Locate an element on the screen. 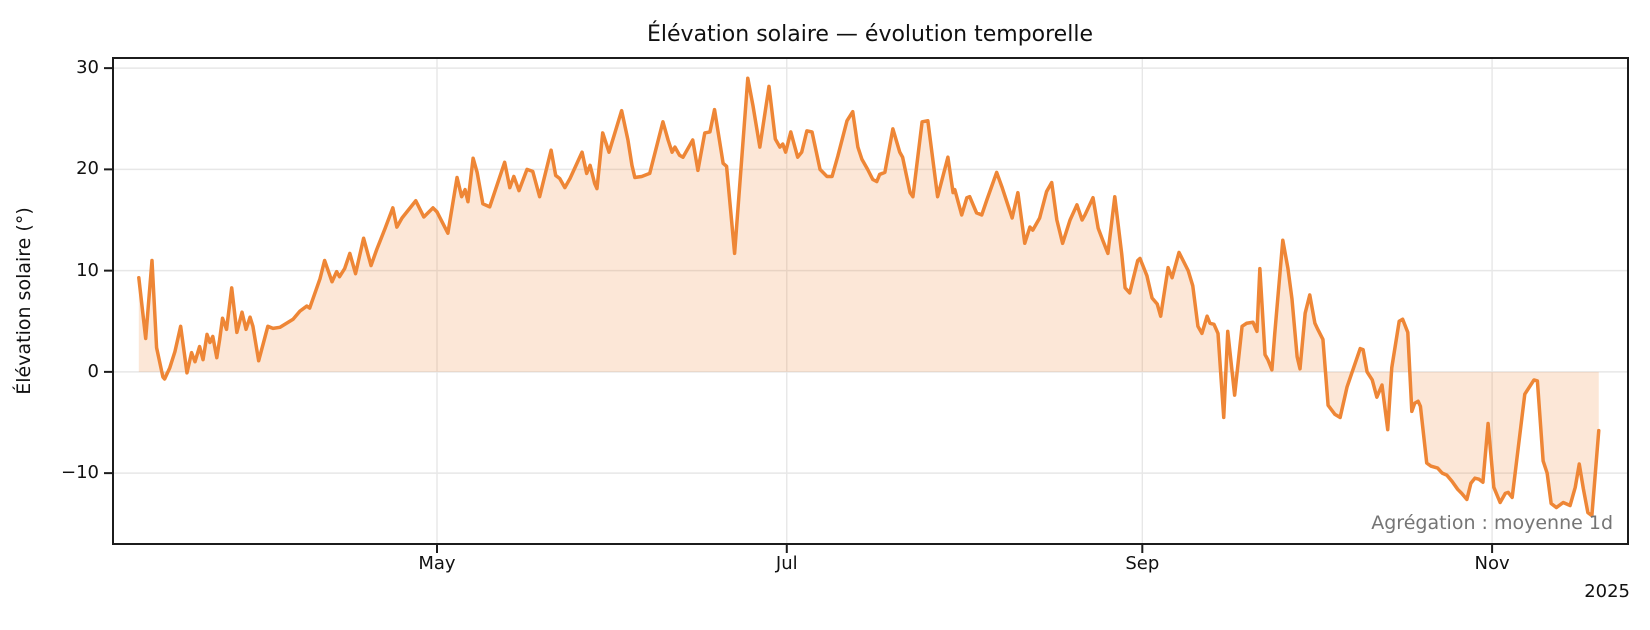 This screenshot has height=630, width=1650. x-axis-year-label: 2025 is located at coordinates (1607, 591).